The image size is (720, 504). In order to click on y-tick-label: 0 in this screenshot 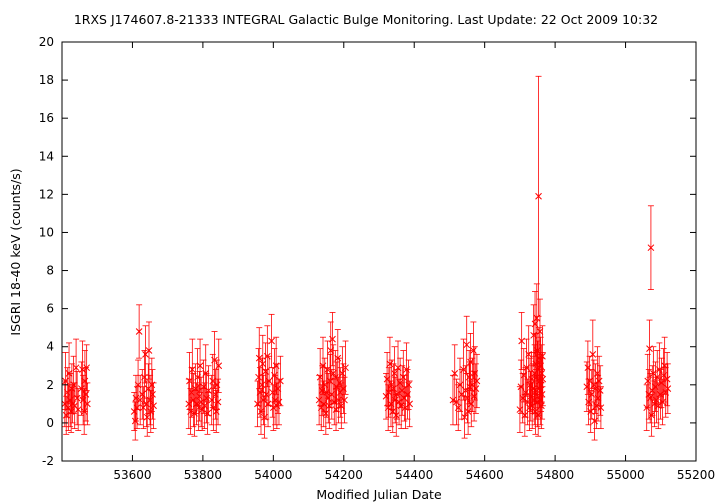, I will do `click(50, 423)`.